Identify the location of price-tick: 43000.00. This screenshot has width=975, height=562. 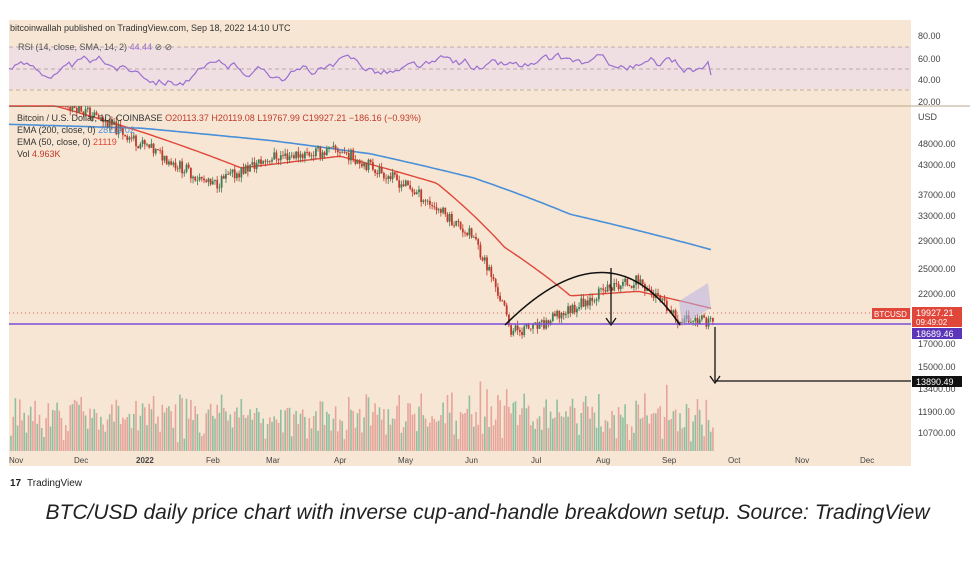
(937, 165).